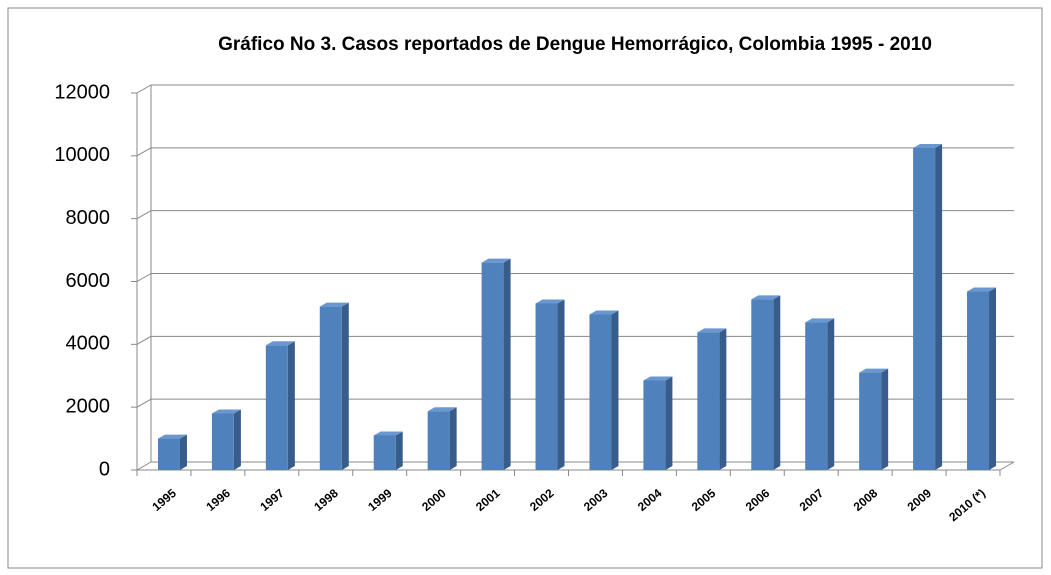 This screenshot has width=1051, height=575. I want to click on y-tick-label: 2000, so click(88, 406).